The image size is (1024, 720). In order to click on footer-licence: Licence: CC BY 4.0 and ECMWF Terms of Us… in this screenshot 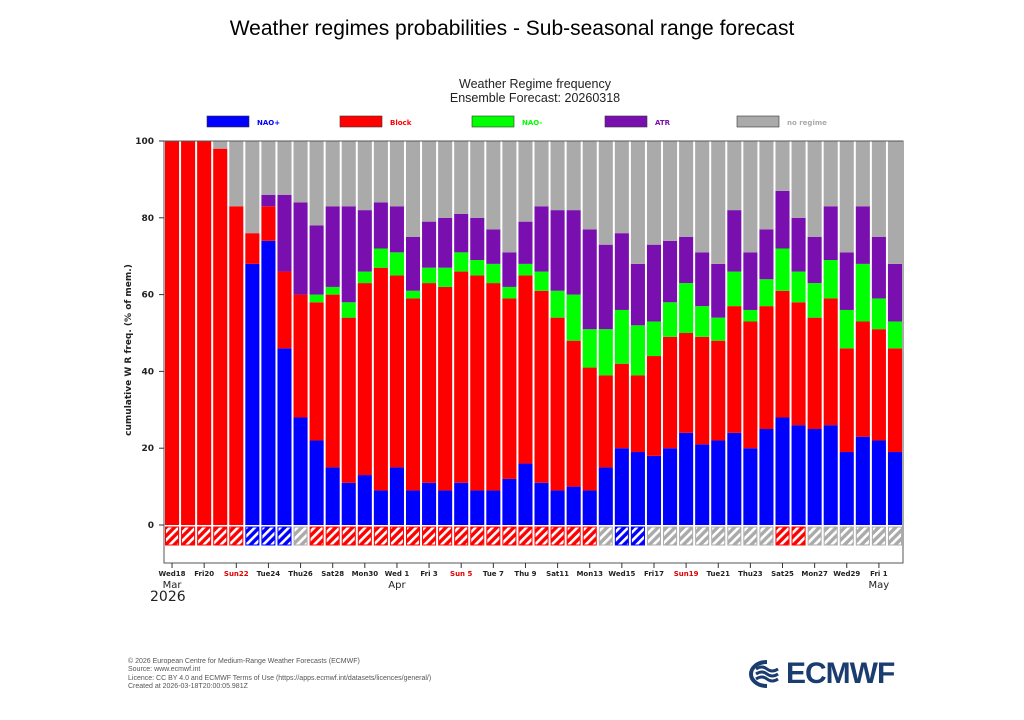, I will do `click(280, 678)`.